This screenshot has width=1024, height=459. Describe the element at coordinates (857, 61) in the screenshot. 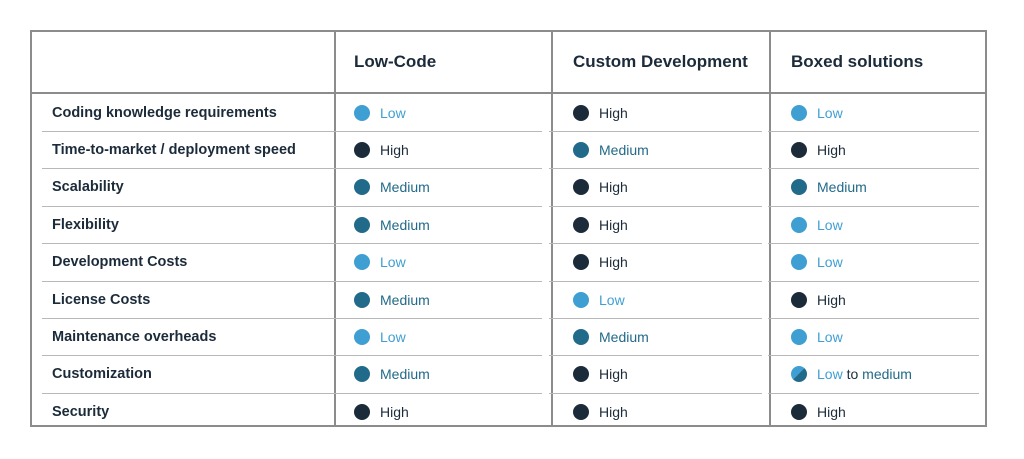

I see `header-boxed-solutions: Boxed solutions` at that location.